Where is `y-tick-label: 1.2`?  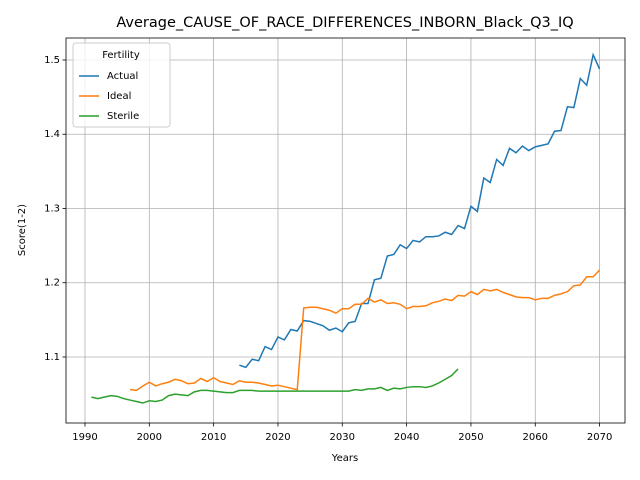 y-tick-label: 1.2 is located at coordinates (52, 283).